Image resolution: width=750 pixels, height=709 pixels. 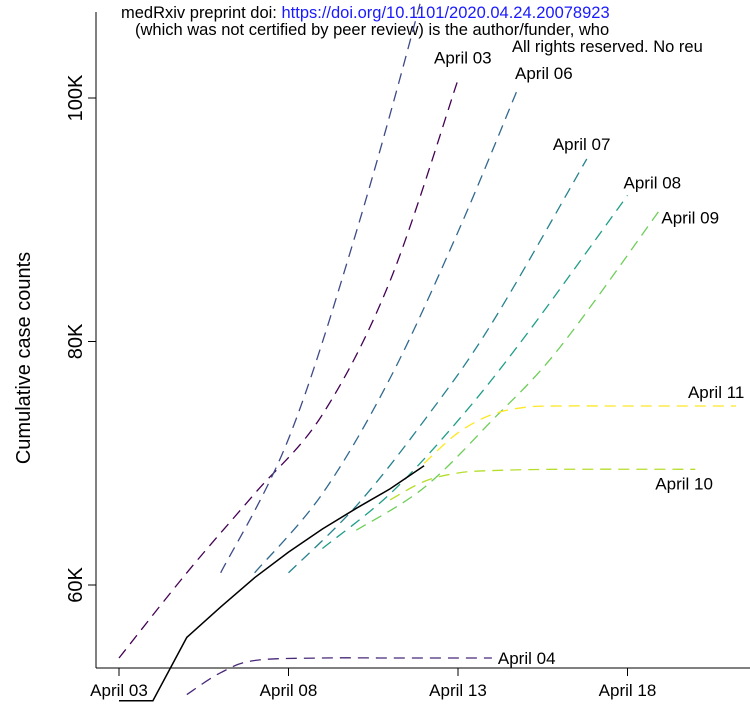 What do you see at coordinates (653, 182) in the screenshot?
I see `series-label-april-08: April 08` at bounding box center [653, 182].